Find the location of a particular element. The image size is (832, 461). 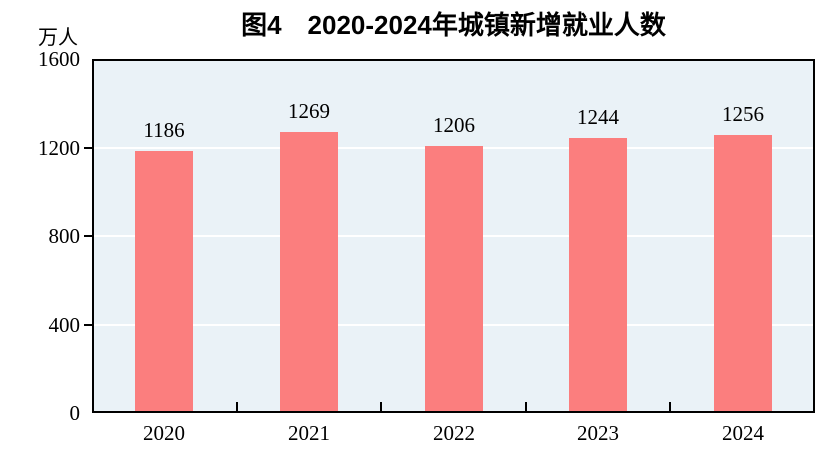

chart-title: 图4 2020-2024年城镇新增就业人数 is located at coordinates (453, 25).